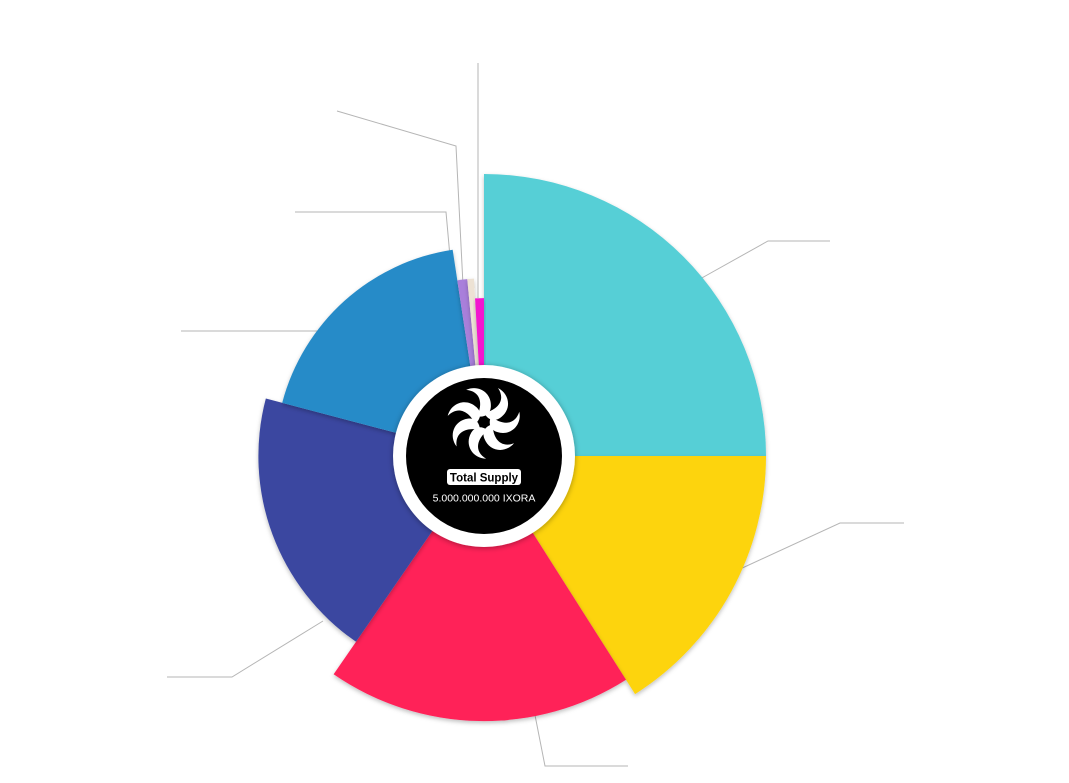 This screenshot has height=783, width=1069. I want to click on center-hub: Total Supply 5.000.000.000 IXORA, so click(484, 456).